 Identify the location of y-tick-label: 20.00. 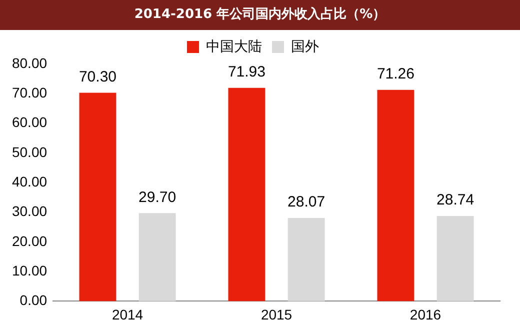
(30, 240).